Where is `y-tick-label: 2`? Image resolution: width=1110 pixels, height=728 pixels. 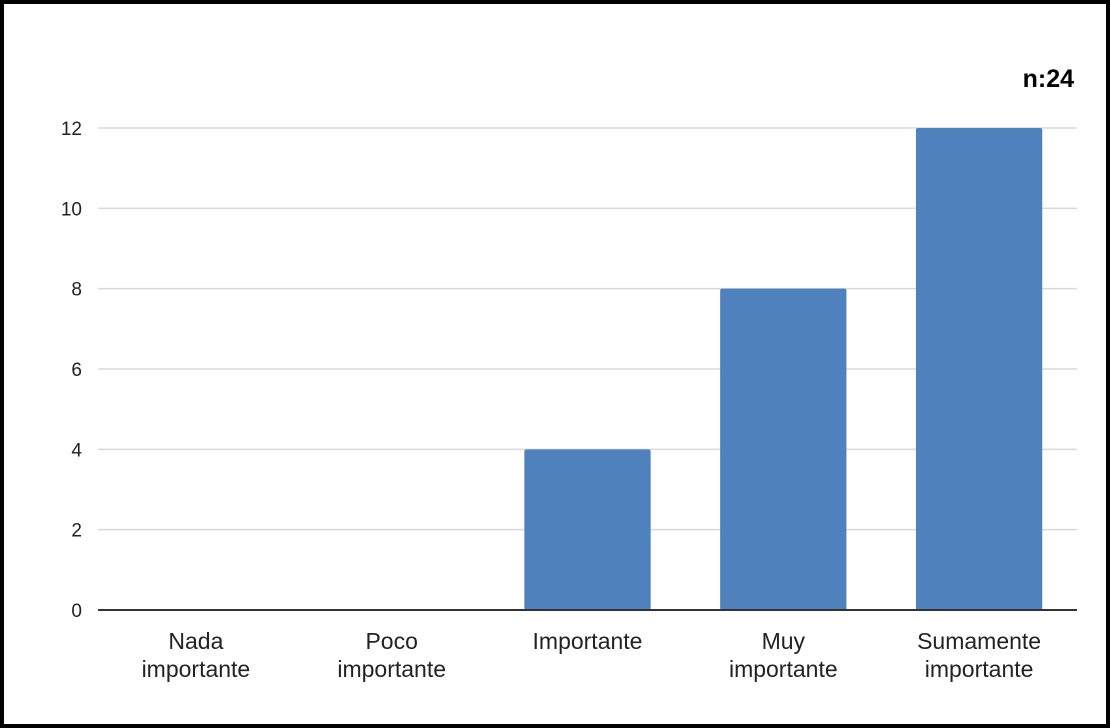
y-tick-label: 2 is located at coordinates (76, 531).